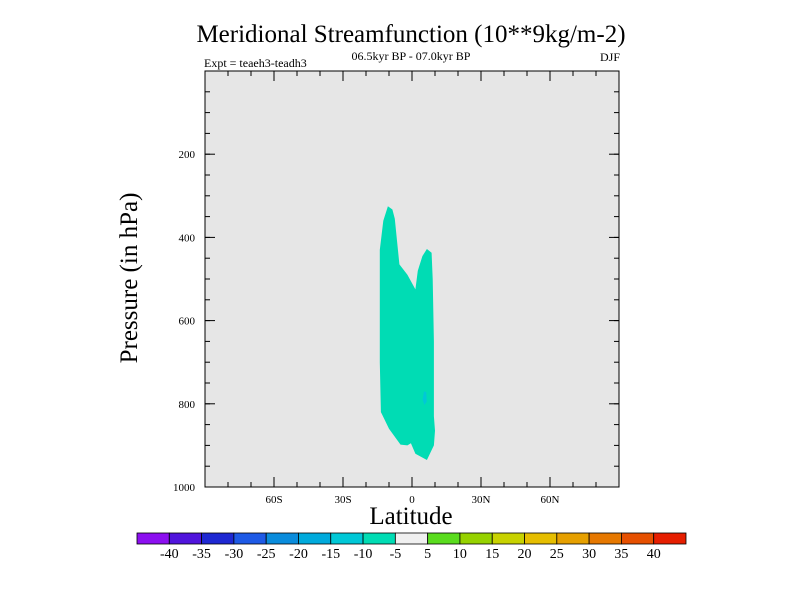 The width and height of the screenshot is (800, 600). What do you see at coordinates (410, 516) in the screenshot?
I see `x-axis-label: Latitude` at bounding box center [410, 516].